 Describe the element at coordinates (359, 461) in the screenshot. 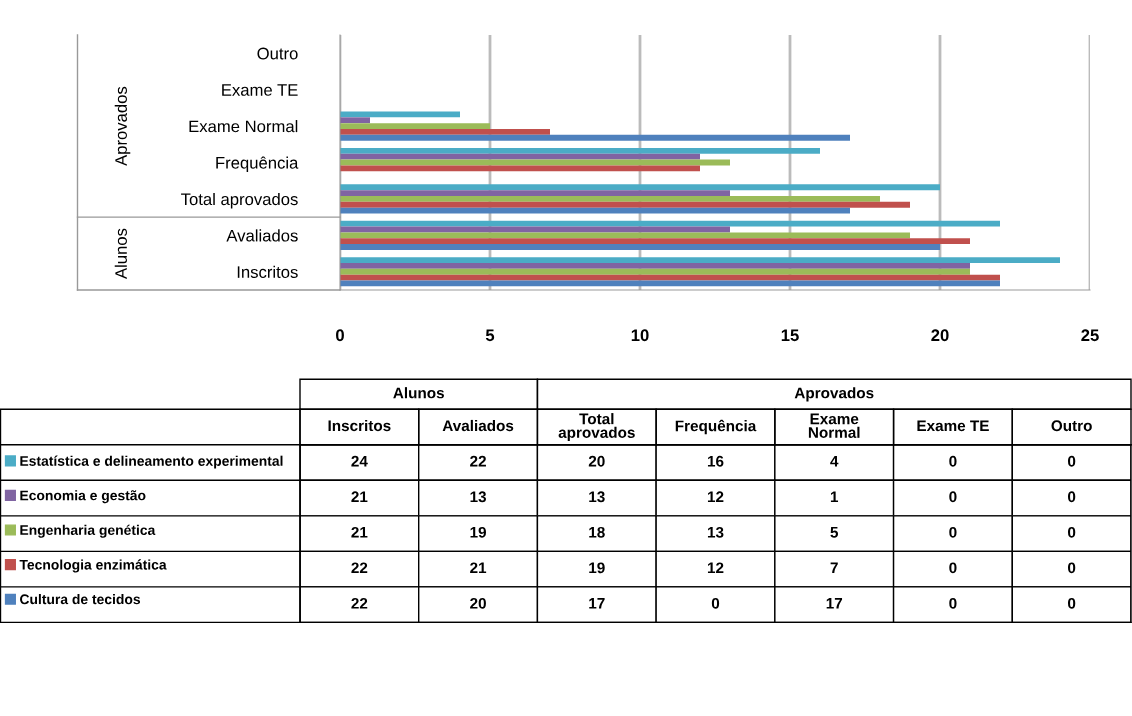

I see `data-label: 24` at that location.